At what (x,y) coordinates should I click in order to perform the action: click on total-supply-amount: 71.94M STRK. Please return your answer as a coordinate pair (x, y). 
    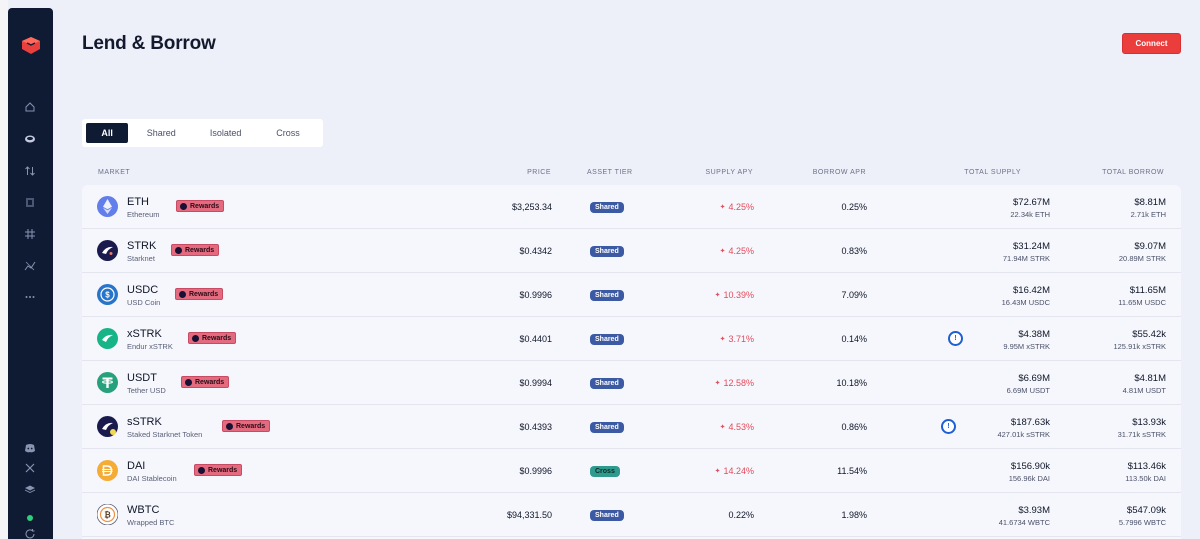
    Looking at the image, I should click on (1026, 258).